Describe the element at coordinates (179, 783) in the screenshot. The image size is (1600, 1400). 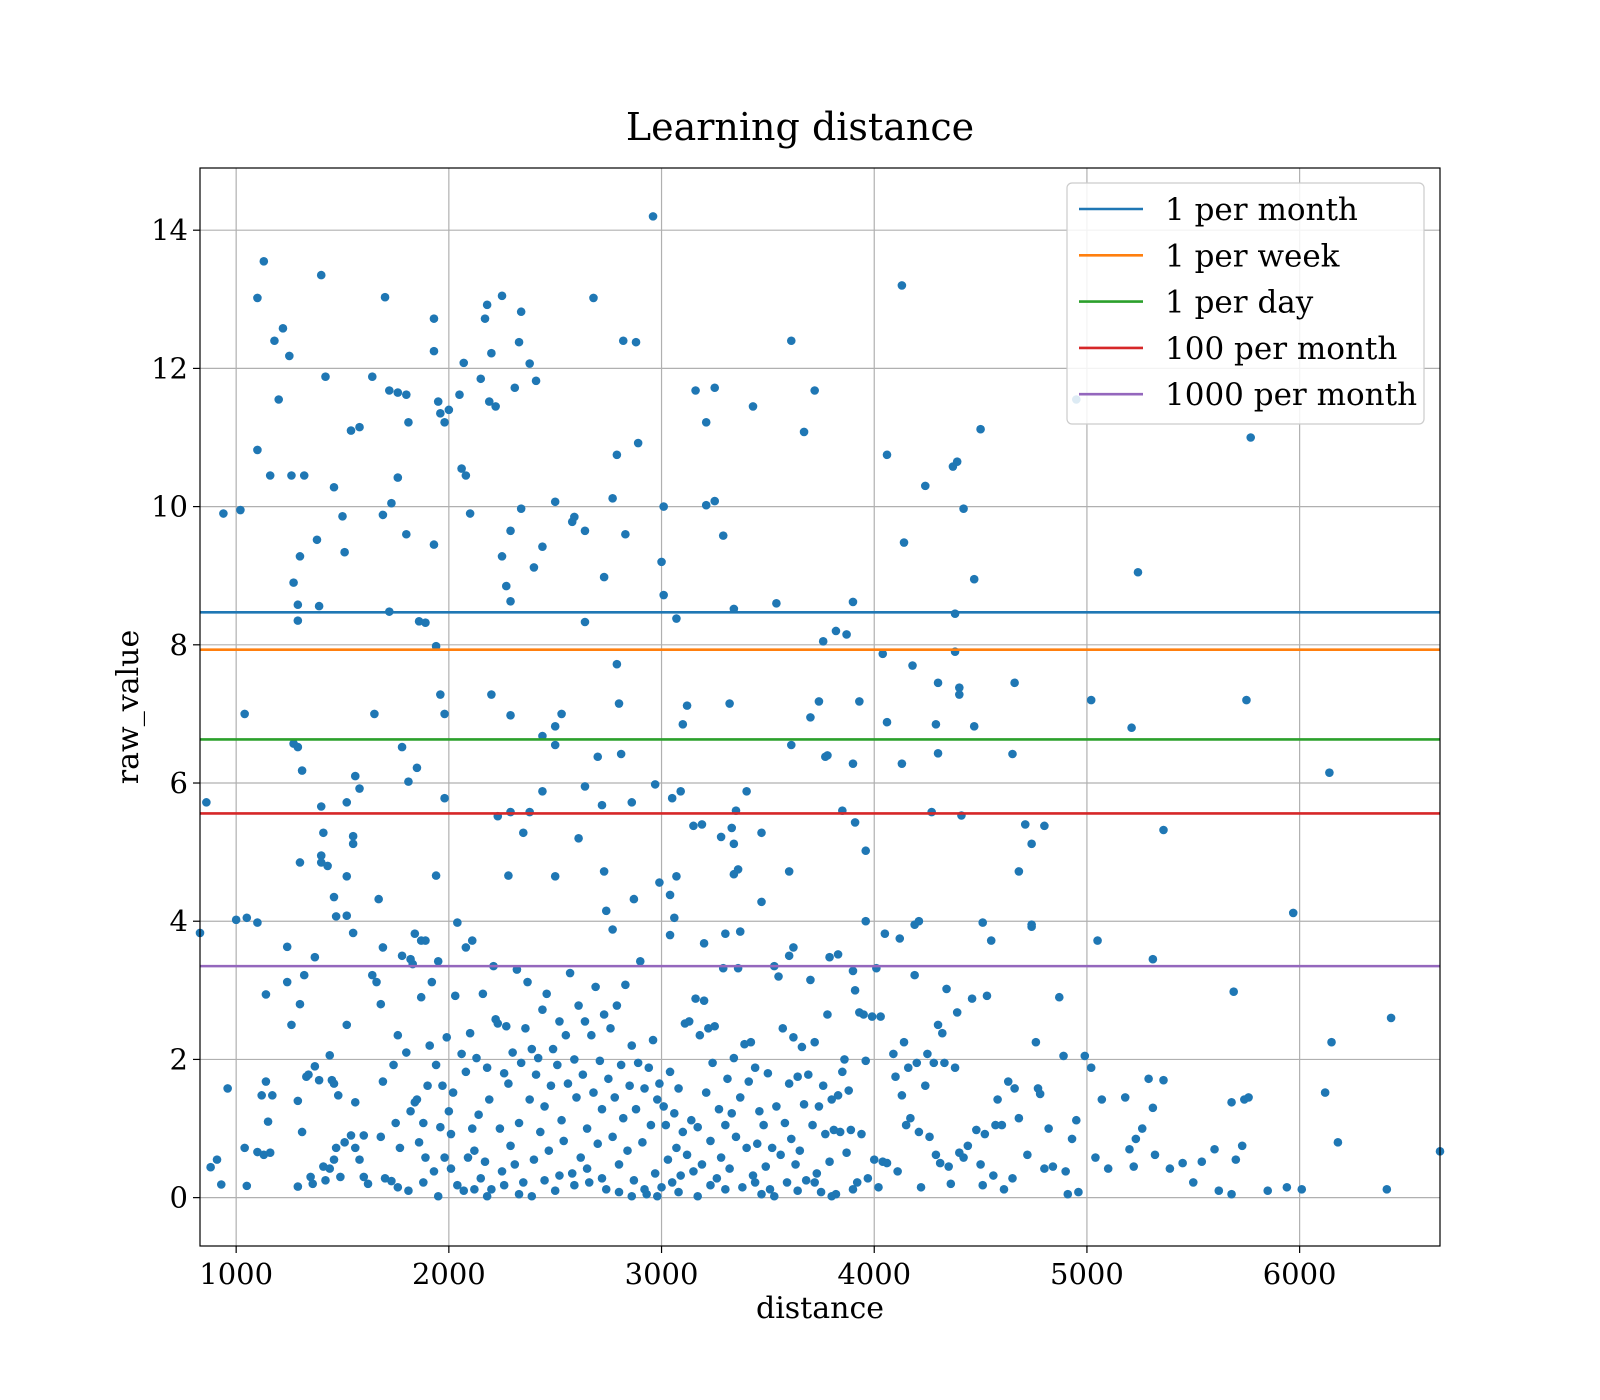
I see `y-tick-label: 6` at that location.